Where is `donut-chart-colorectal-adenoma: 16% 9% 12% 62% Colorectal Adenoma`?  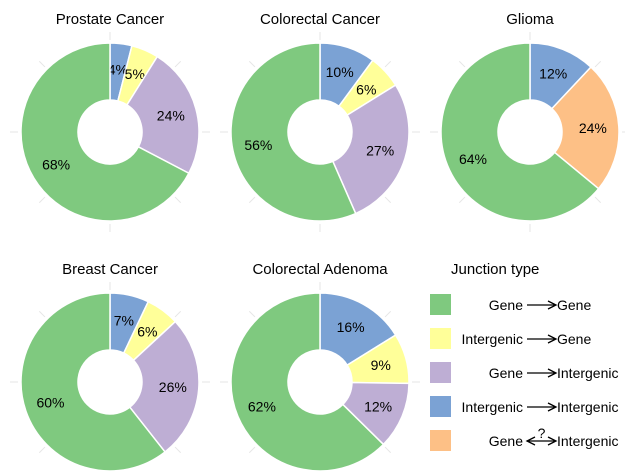
donut-chart-colorectal-adenoma: 16% 9% 12% 62% Colorectal Adenoma is located at coordinates (320, 366).